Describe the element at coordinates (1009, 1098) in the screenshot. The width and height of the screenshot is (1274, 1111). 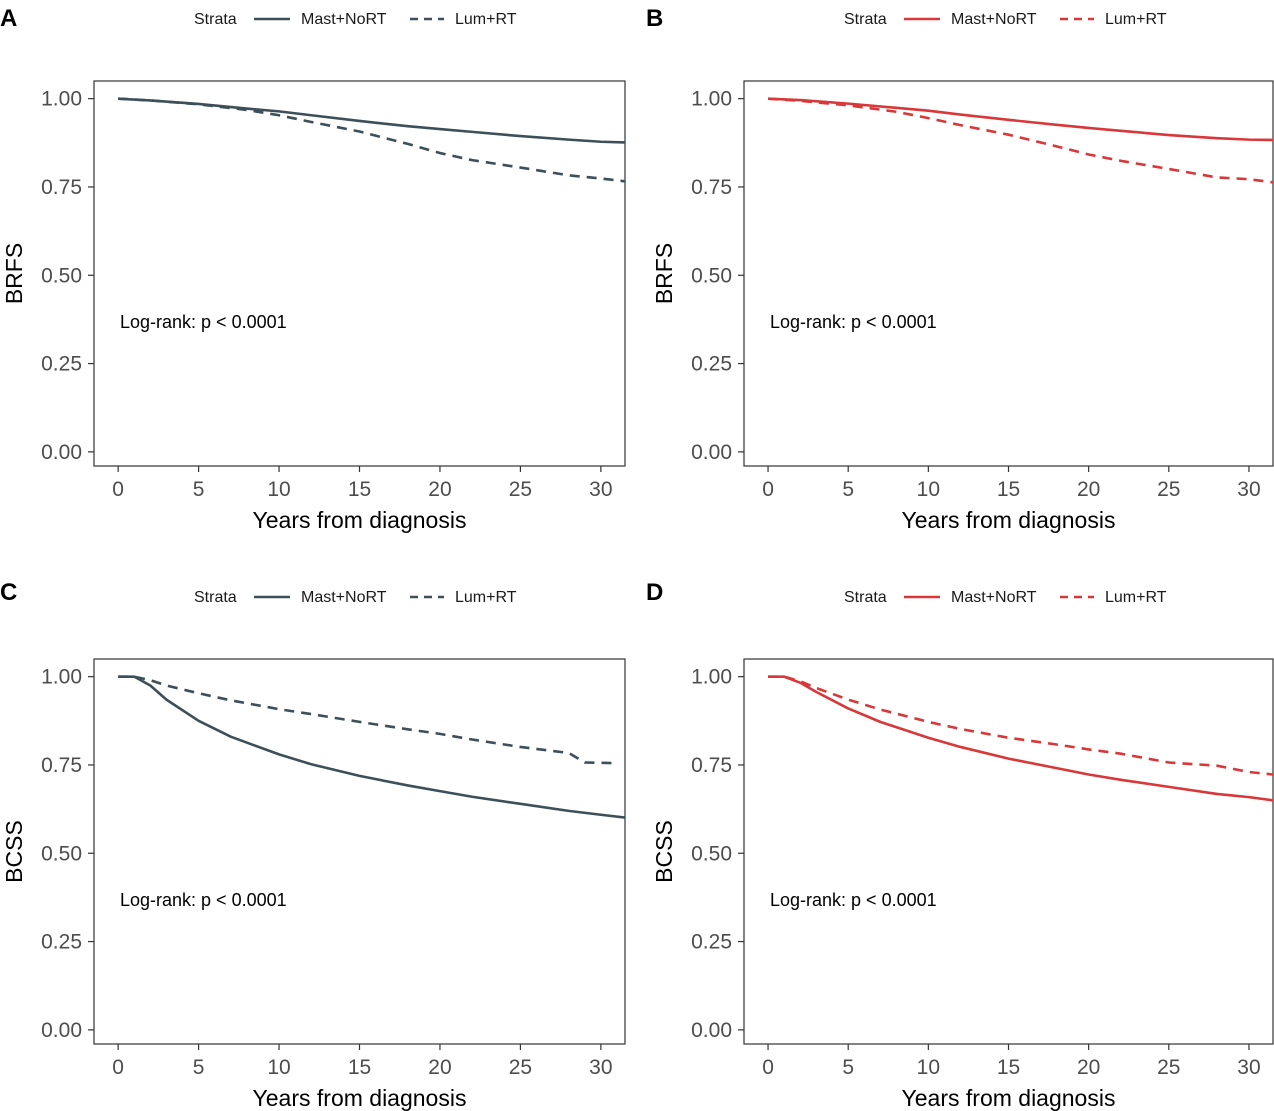
I see `panel-d-x-axis-title: Years from diagnosis` at that location.